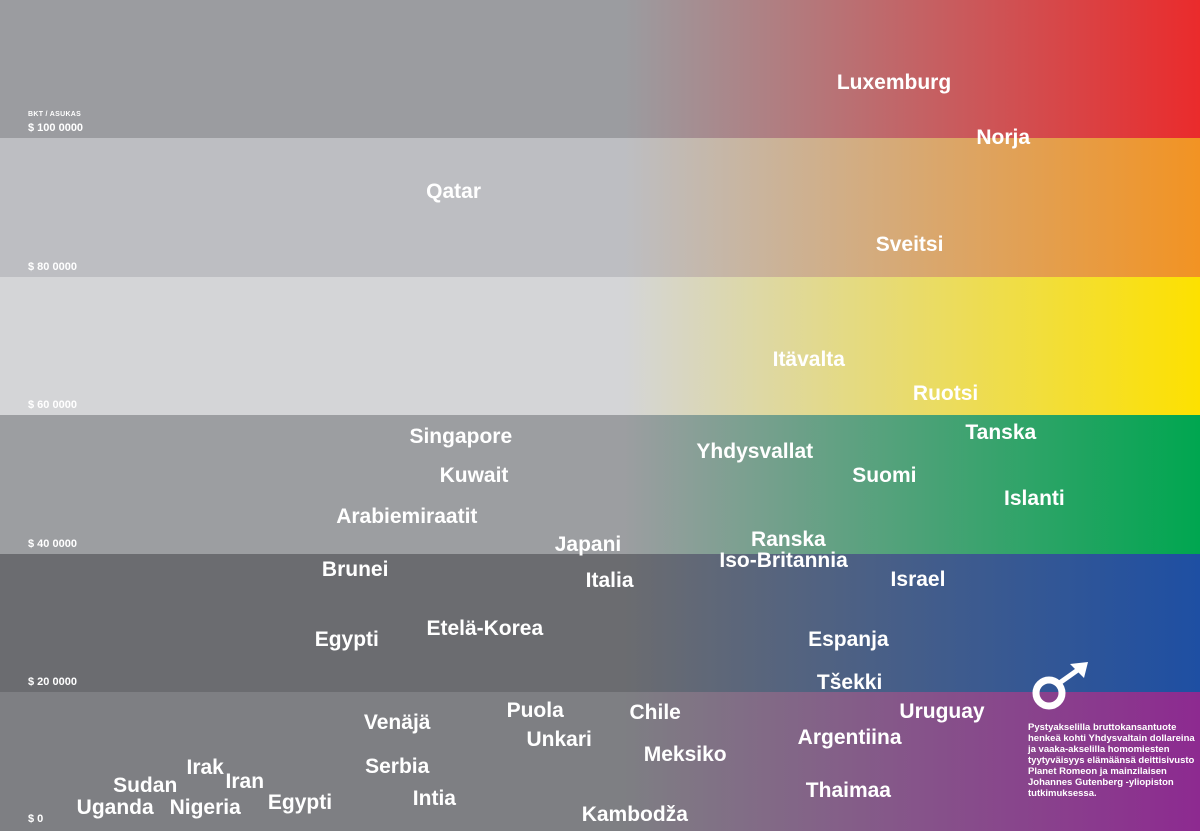  What do you see at coordinates (397, 766) in the screenshot?
I see `country-label: Serbia` at bounding box center [397, 766].